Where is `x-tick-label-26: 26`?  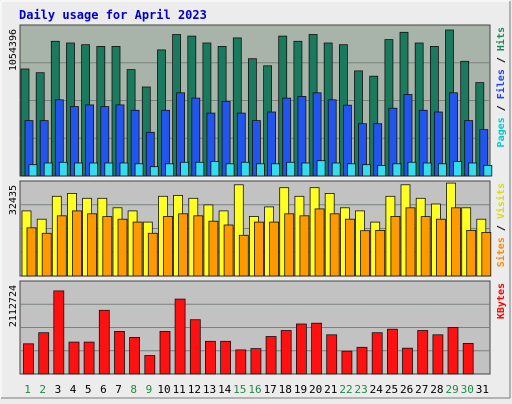
x-tick-label-26: 26 is located at coordinates (406, 389).